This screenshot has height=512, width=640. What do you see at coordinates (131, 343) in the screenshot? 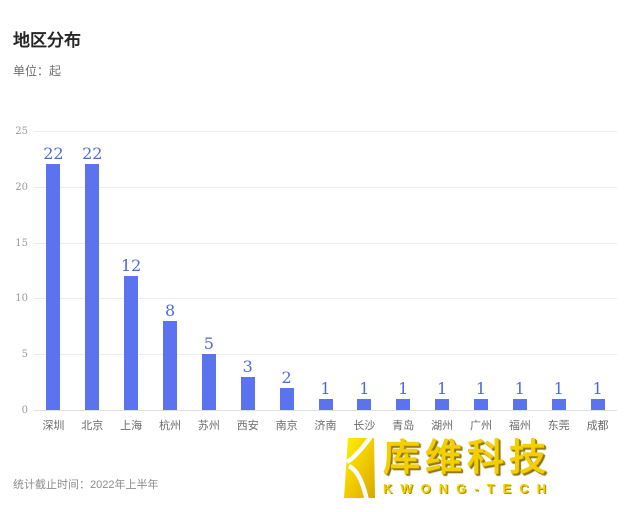
I see `bar-上海` at bounding box center [131, 343].